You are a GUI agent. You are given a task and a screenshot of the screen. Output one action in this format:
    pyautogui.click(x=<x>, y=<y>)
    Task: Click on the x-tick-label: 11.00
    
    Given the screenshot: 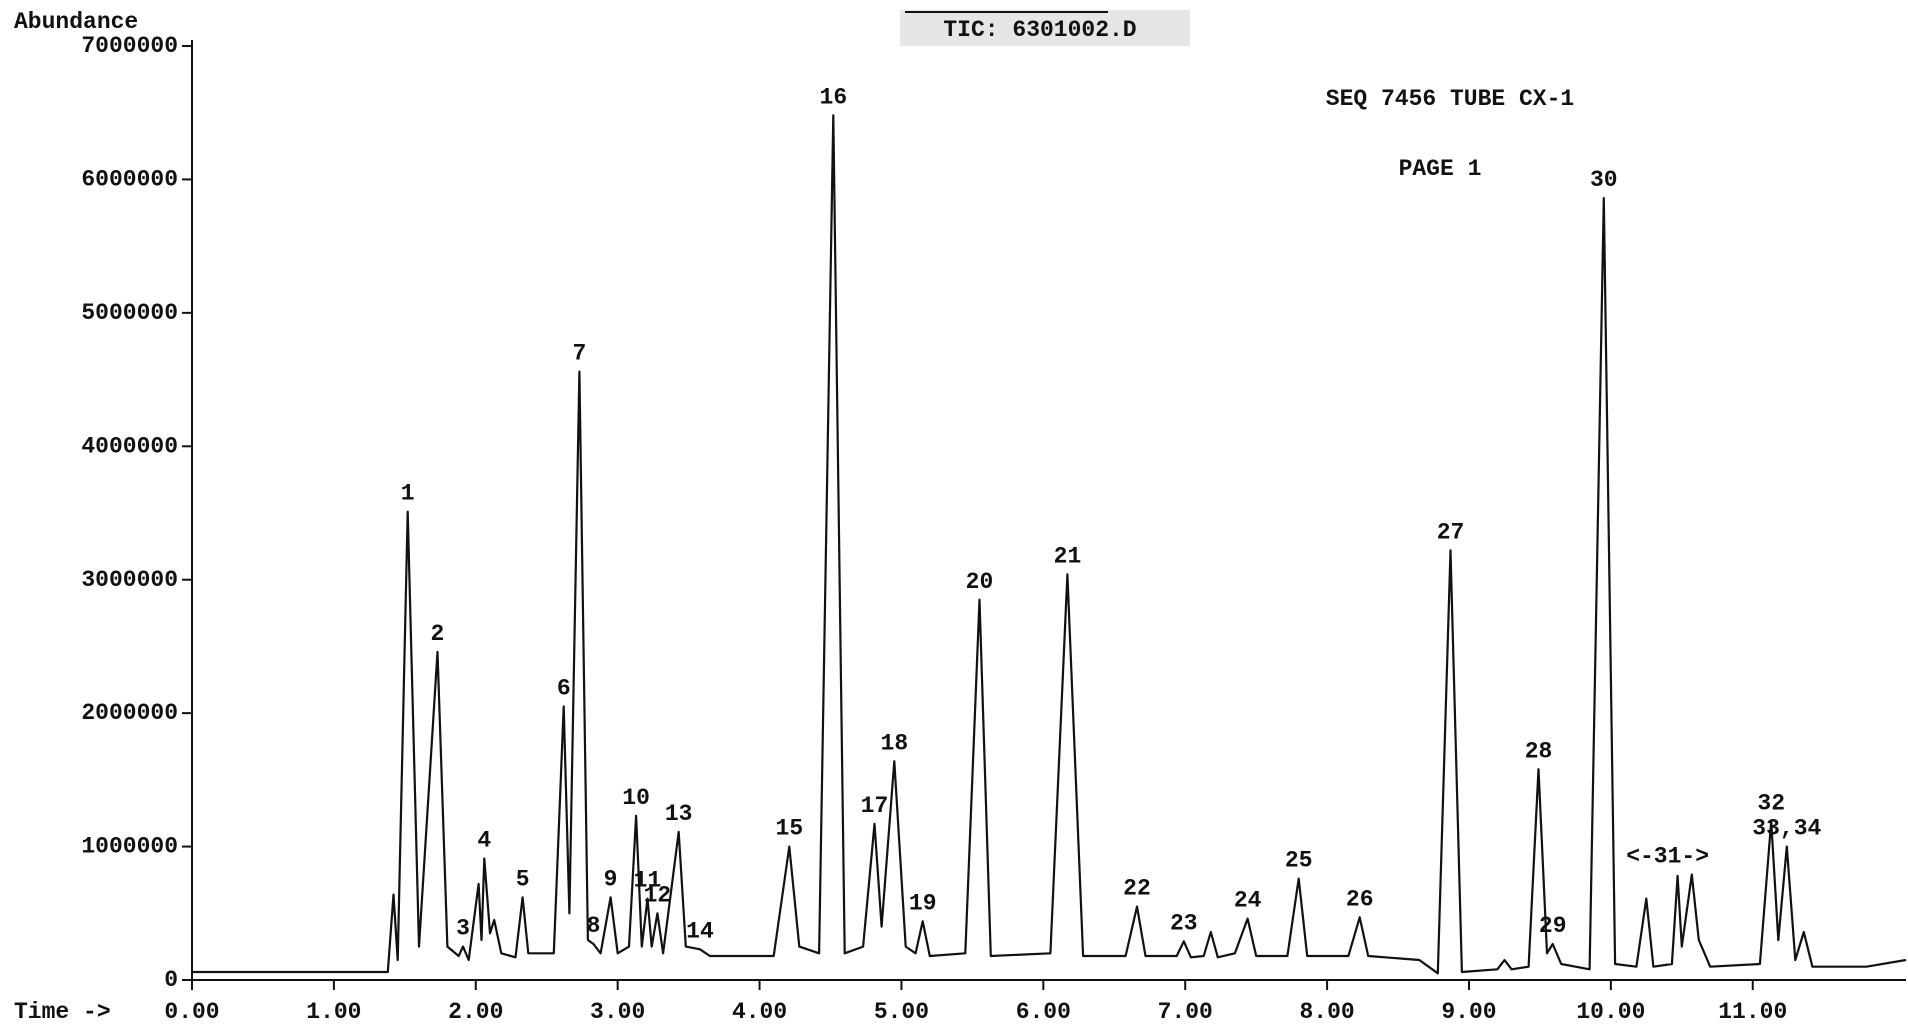 What is the action you would take?
    pyautogui.click(x=1752, y=1012)
    